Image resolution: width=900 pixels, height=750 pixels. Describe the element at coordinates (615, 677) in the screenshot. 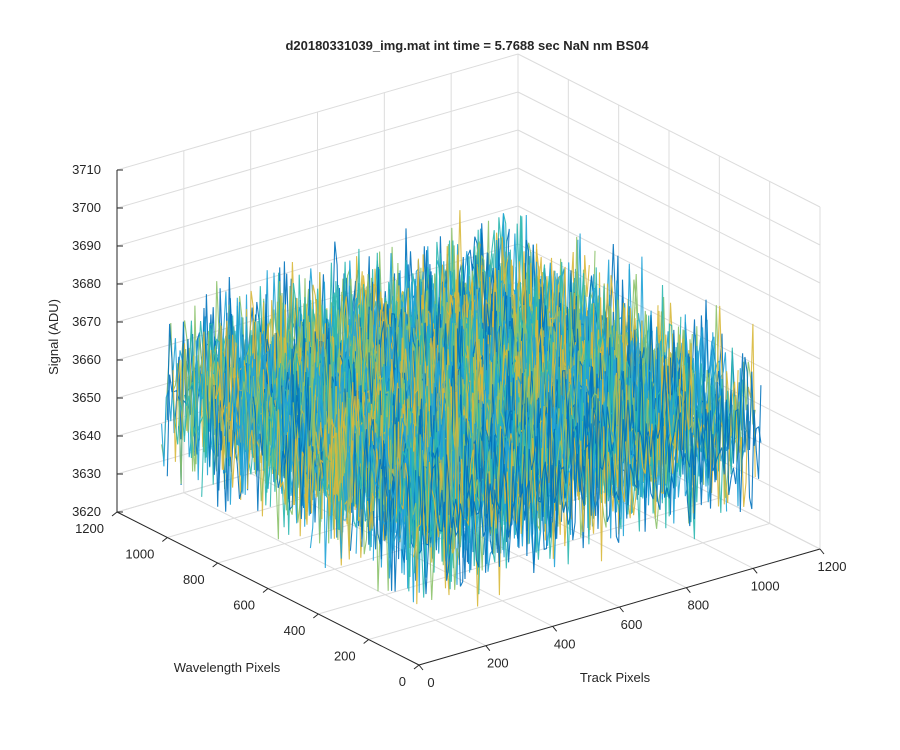

I see `x-axis-label: Track Pixels` at that location.